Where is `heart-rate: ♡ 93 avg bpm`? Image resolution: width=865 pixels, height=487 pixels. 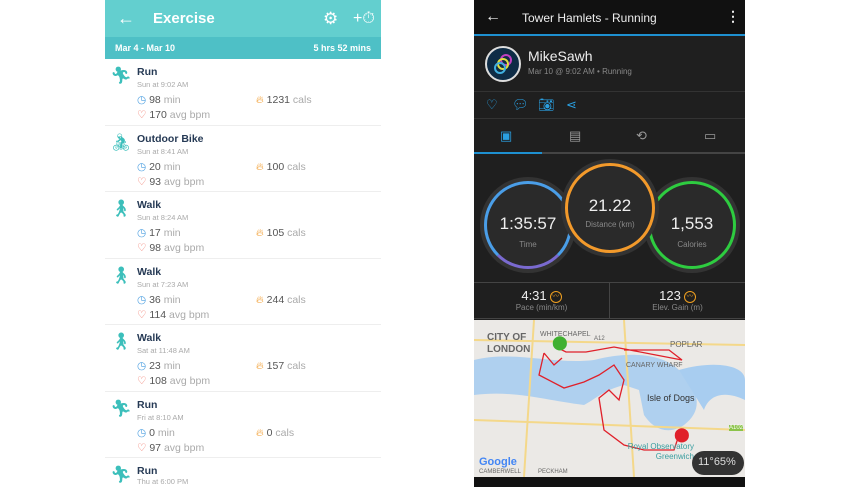
heart-rate: ♡ 93 avg bpm is located at coordinates (170, 182).